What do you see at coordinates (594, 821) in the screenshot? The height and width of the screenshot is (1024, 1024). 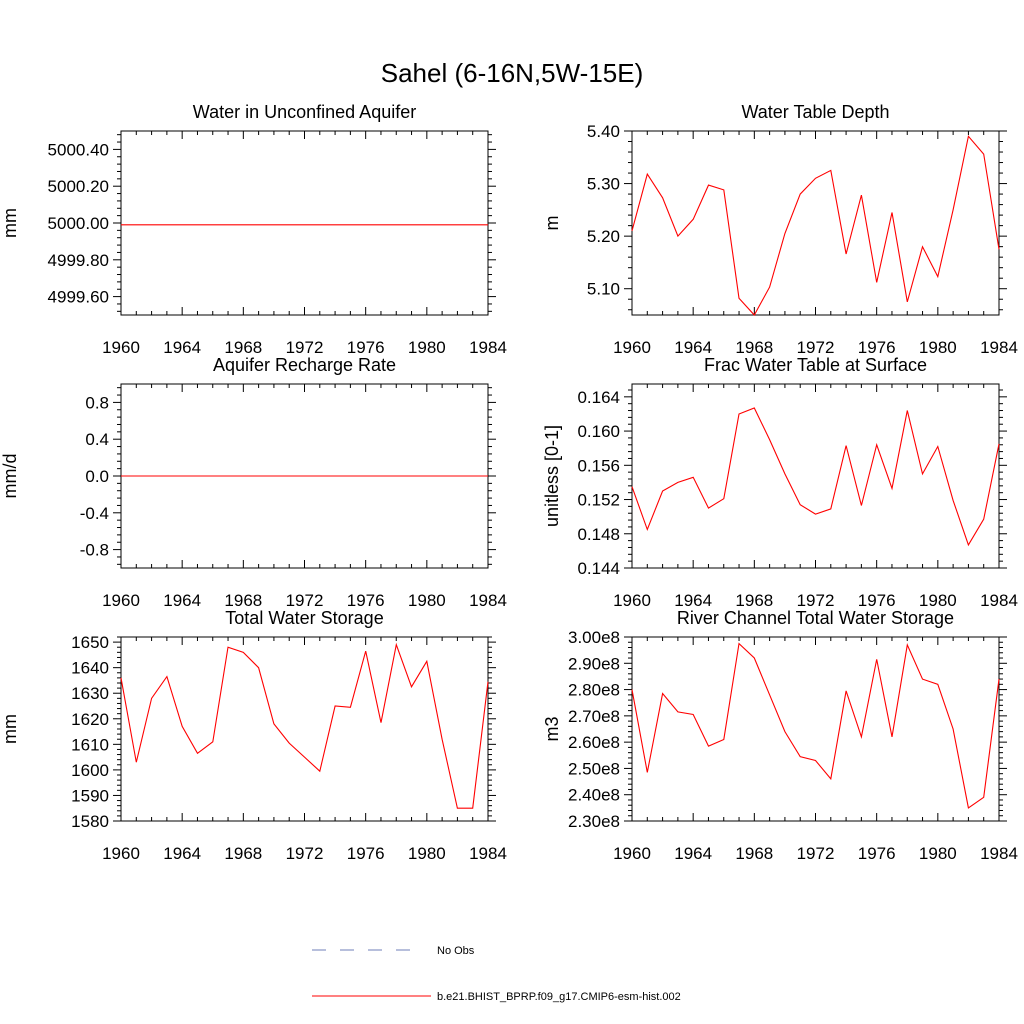 I see `y-tick-label: 2.30e8` at bounding box center [594, 821].